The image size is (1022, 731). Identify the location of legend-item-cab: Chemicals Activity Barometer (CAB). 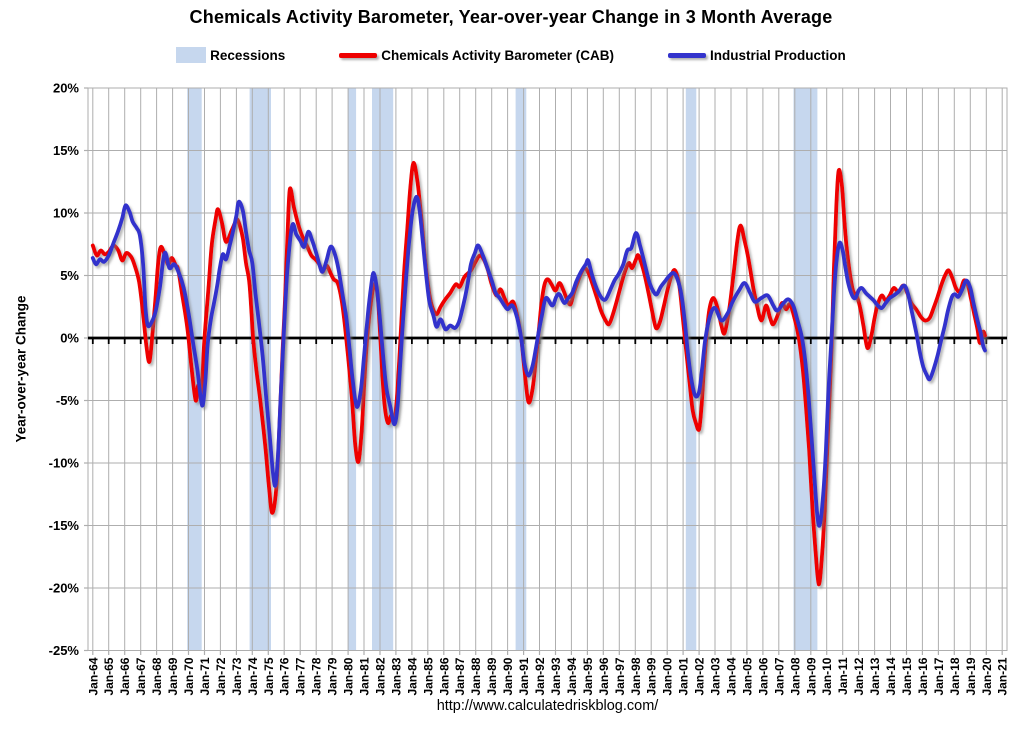
(476, 55).